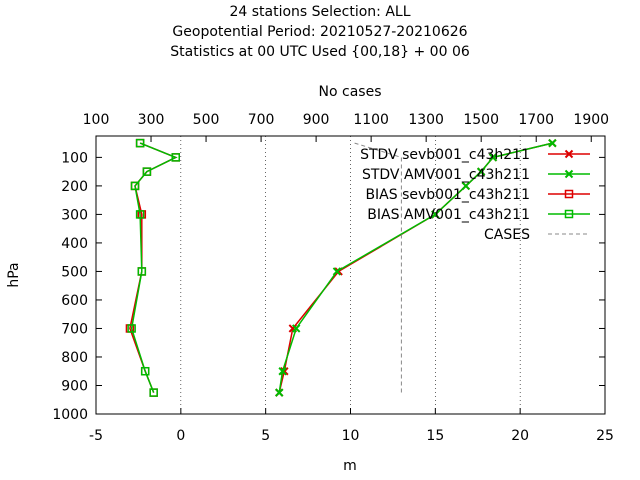 The height and width of the screenshot is (480, 640). Describe the element at coordinates (481, 120) in the screenshot. I see `x2-tick-label: 1500` at that location.